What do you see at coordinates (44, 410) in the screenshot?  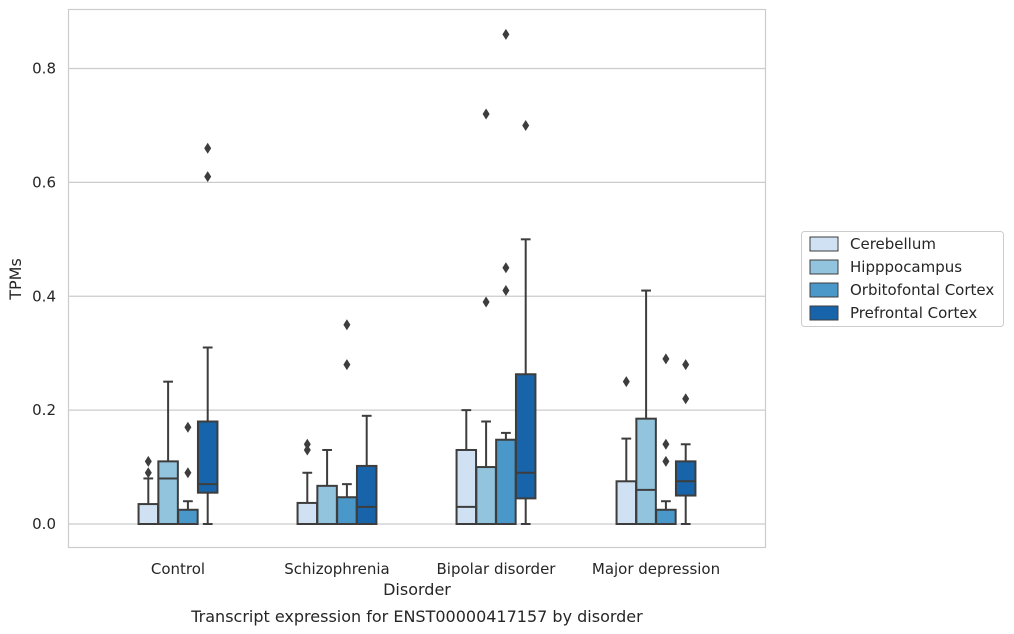 I see `y-tick-label: 0.2` at bounding box center [44, 410].